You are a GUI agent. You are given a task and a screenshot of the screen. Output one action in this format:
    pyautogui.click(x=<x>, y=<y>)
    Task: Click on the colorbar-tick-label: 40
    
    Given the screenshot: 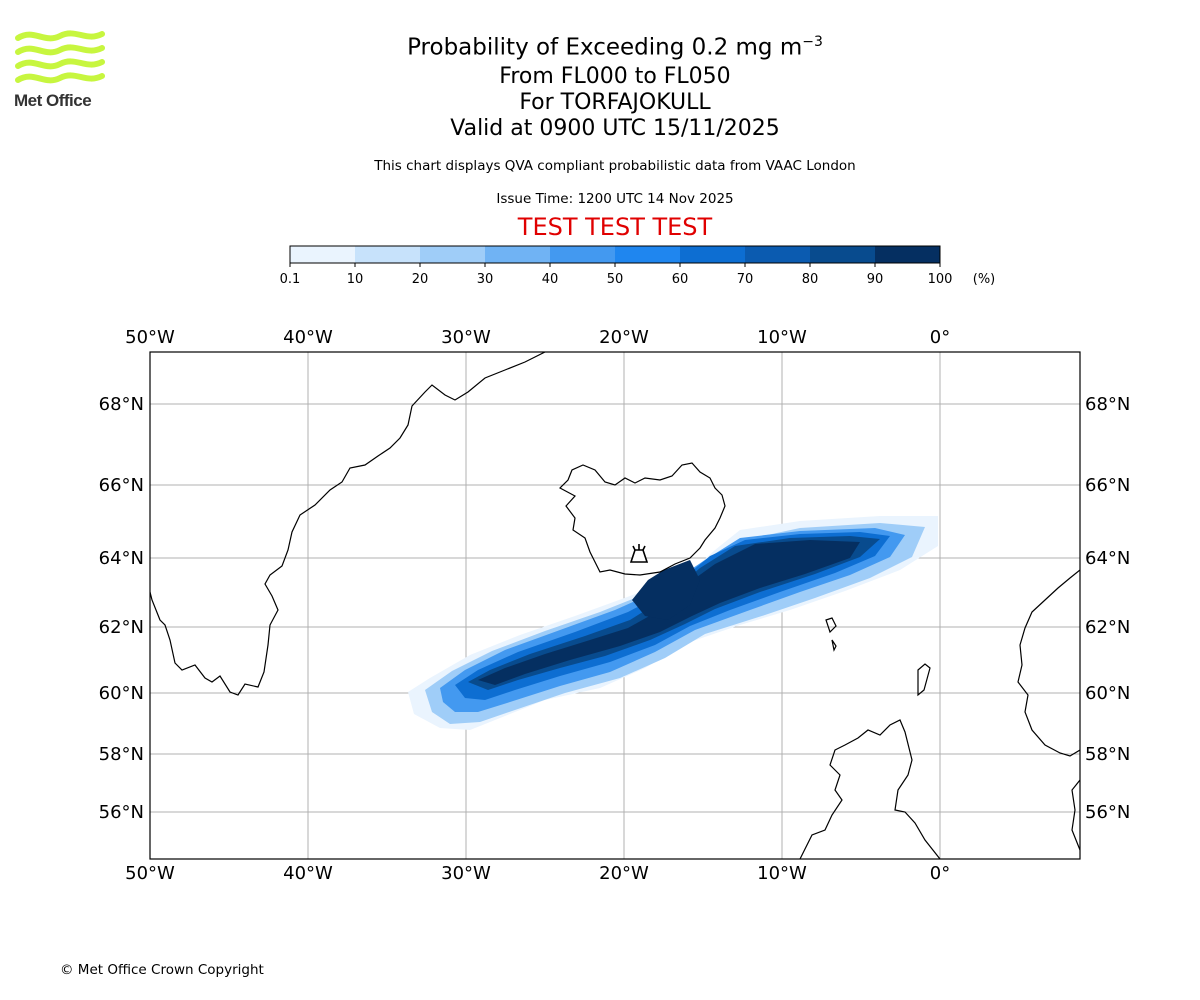 What is the action you would take?
    pyautogui.click(x=550, y=279)
    